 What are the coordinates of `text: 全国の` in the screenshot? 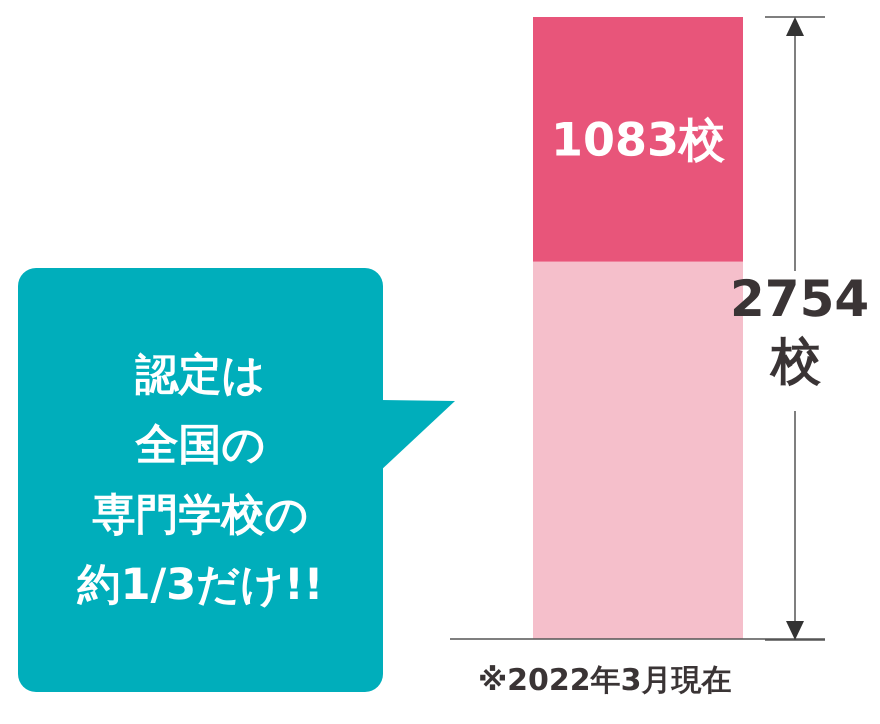 It's located at (201, 445).